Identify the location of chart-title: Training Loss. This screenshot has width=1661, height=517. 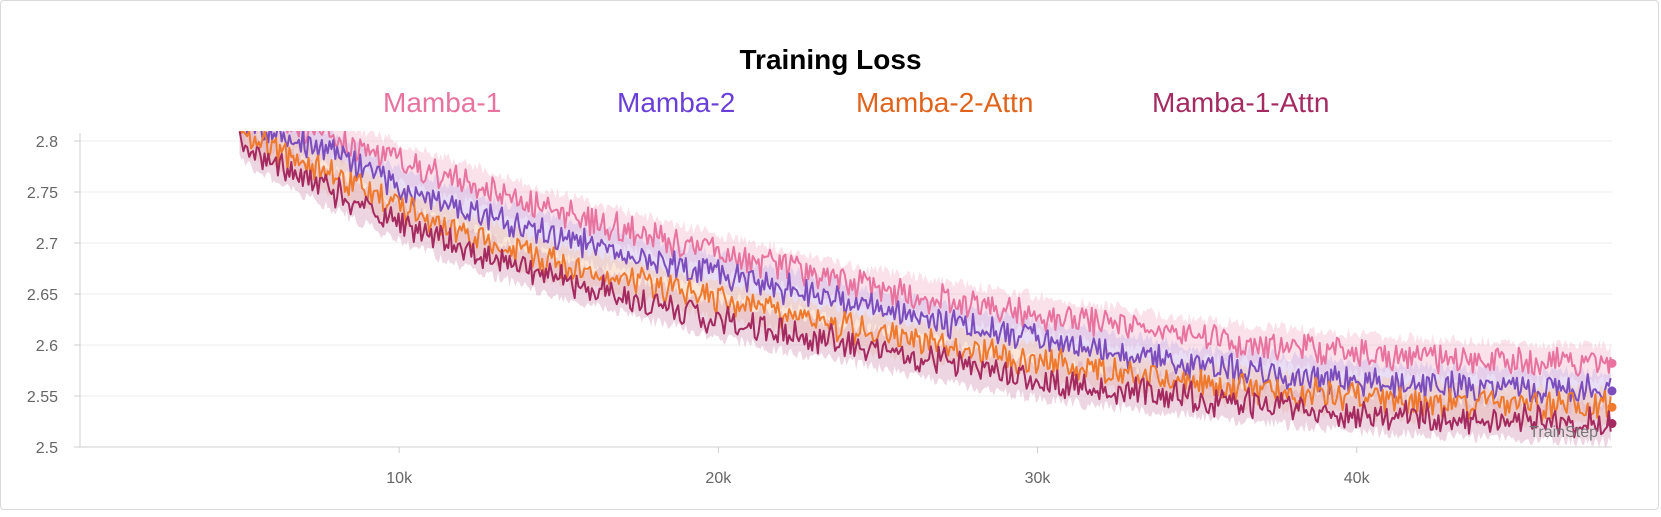
(830, 59).